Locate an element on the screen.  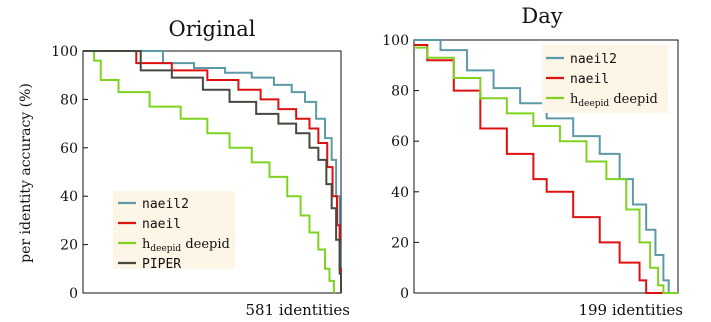
chart-original-legend: naeil2 naeil hdeepid deepid PIPER is located at coordinates (174, 231).